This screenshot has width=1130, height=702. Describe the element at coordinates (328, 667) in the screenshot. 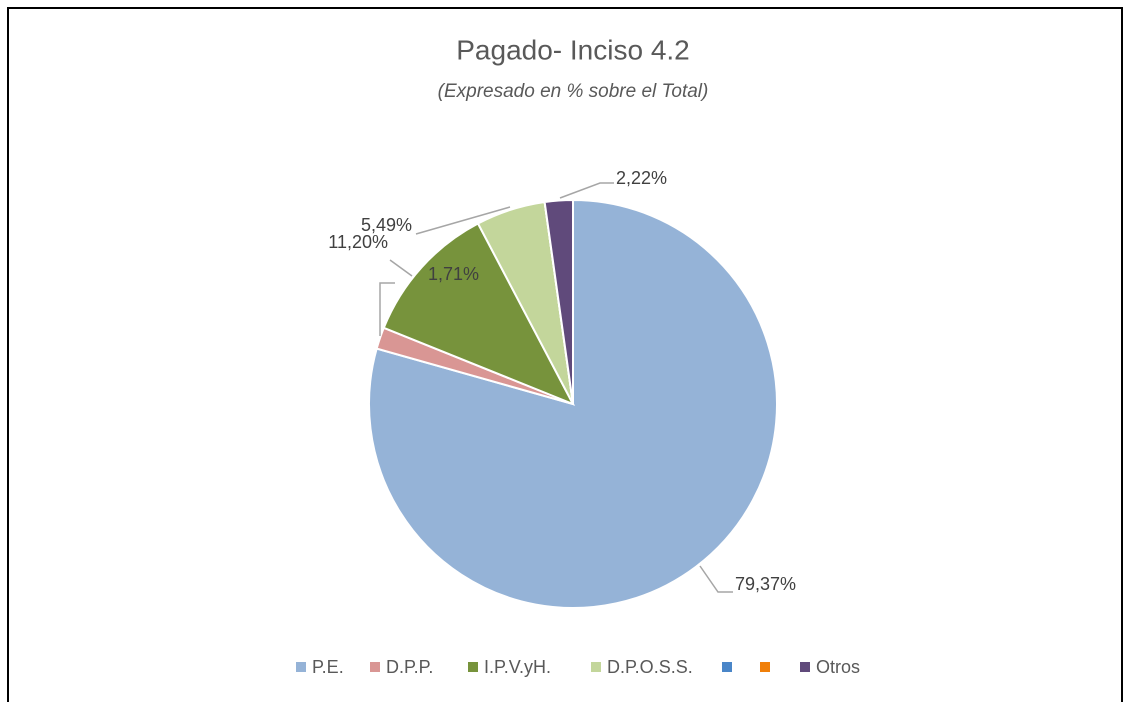

I see `legend-label: P.E.` at that location.